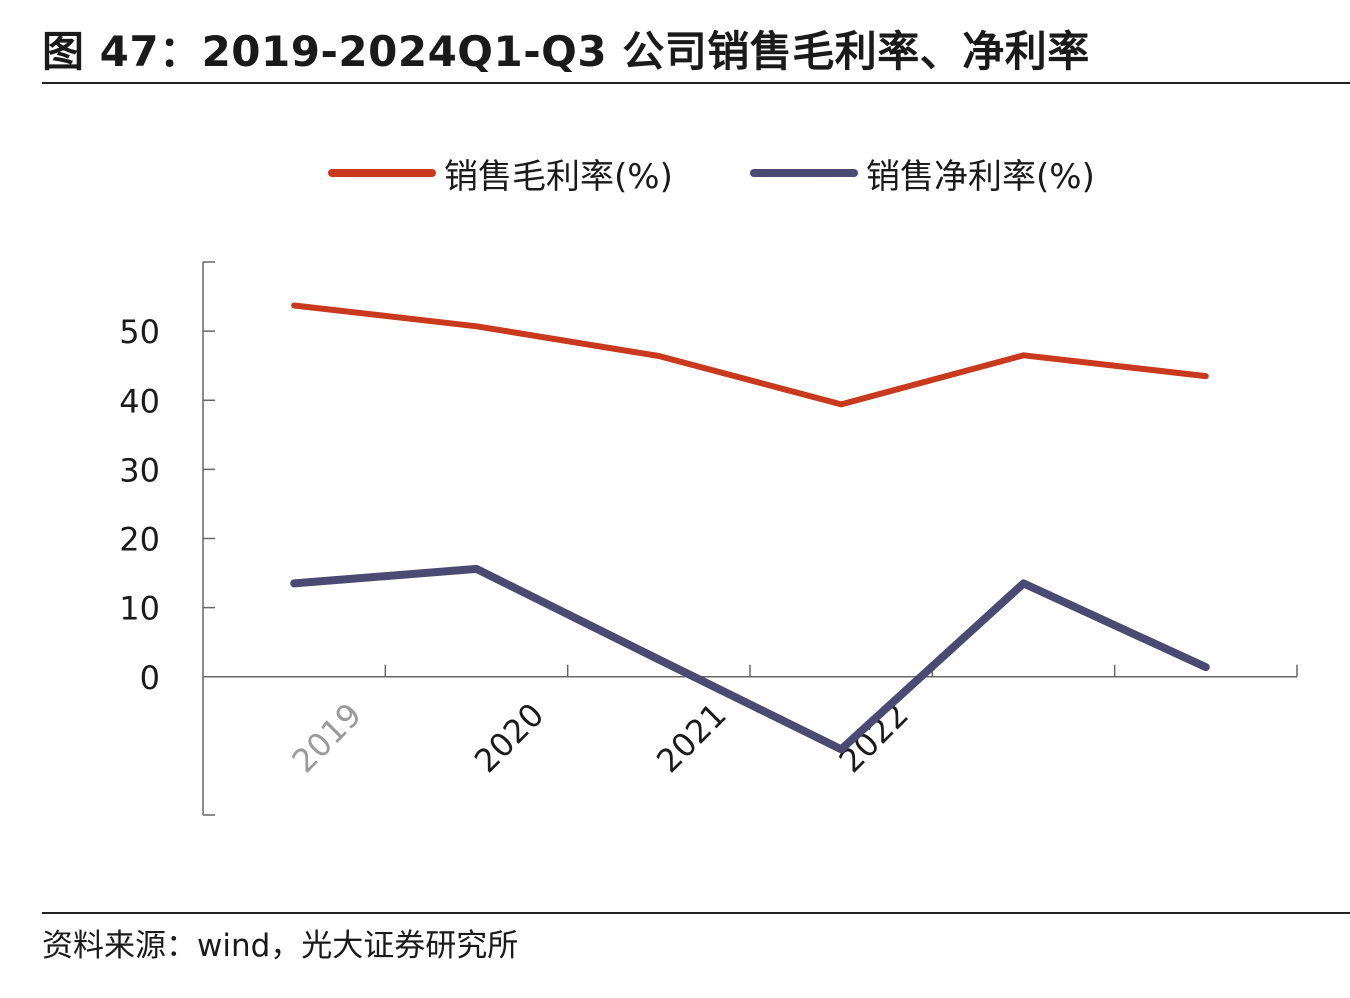  I want to click on chart-legend: 销售毛利率(%) 销售净利率(%), so click(675, 173).